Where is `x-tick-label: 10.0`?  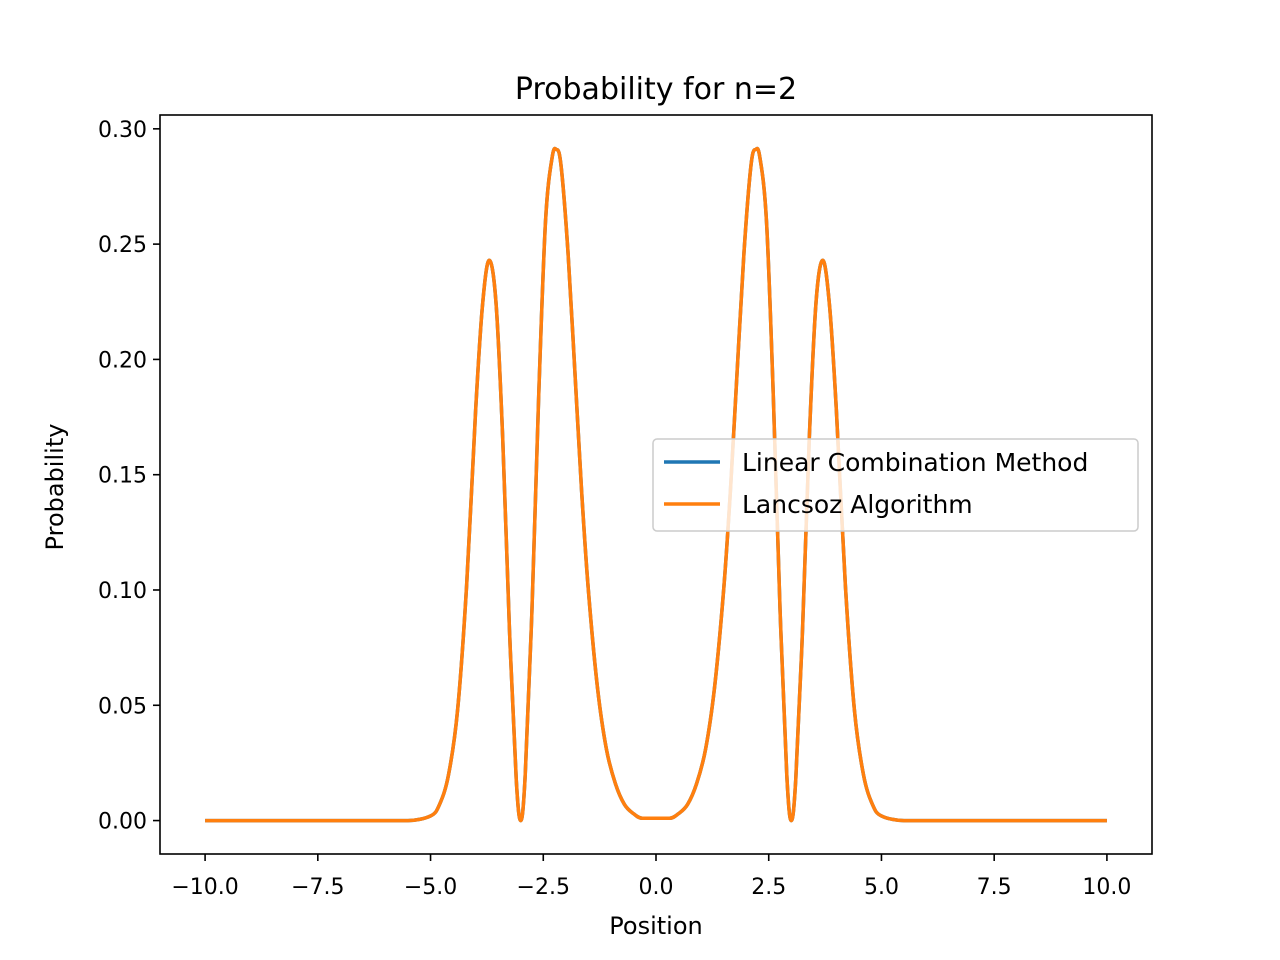 x-tick-label: 10.0 is located at coordinates (1106, 887).